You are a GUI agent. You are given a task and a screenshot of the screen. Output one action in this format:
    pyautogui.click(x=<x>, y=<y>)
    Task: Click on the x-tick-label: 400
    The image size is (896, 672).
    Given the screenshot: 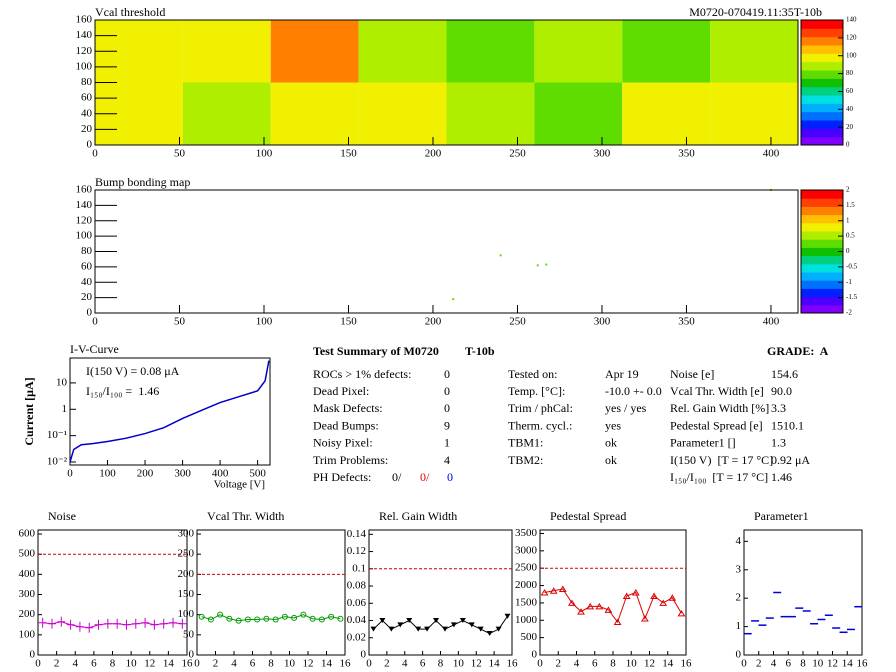 What is the action you would take?
    pyautogui.click(x=220, y=474)
    